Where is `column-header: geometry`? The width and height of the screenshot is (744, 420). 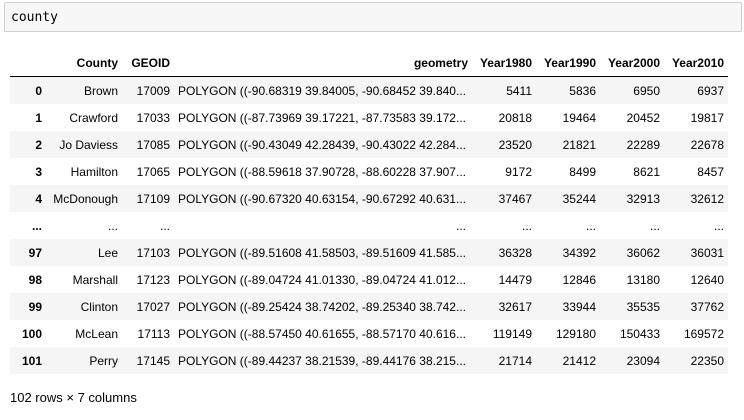
column-header: geometry is located at coordinates (323, 63).